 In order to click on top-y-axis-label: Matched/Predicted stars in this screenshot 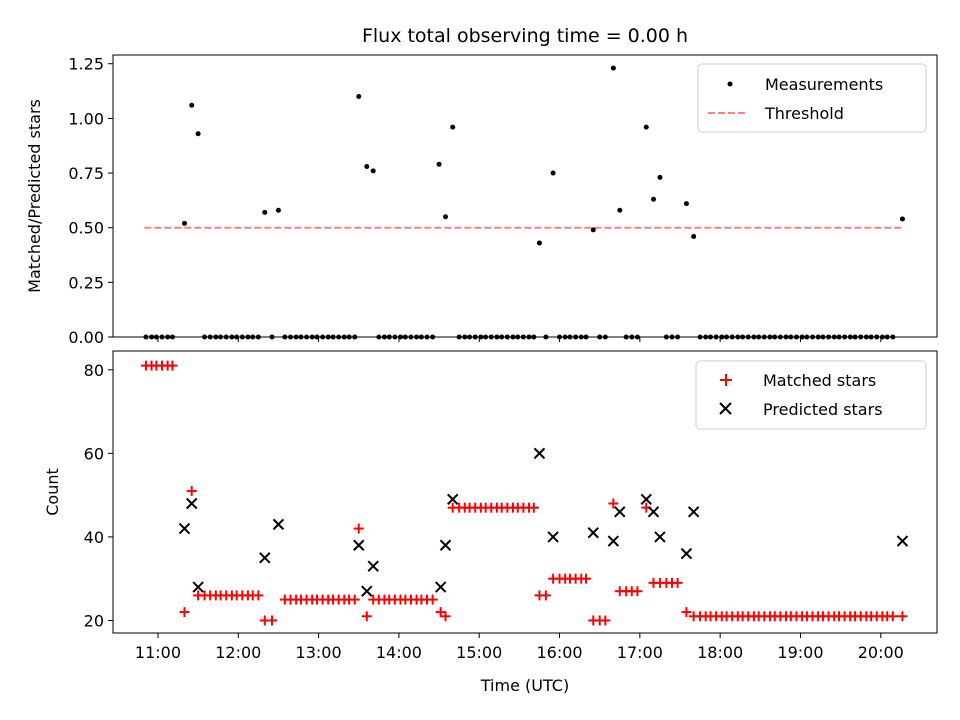, I will do `click(34, 196)`.